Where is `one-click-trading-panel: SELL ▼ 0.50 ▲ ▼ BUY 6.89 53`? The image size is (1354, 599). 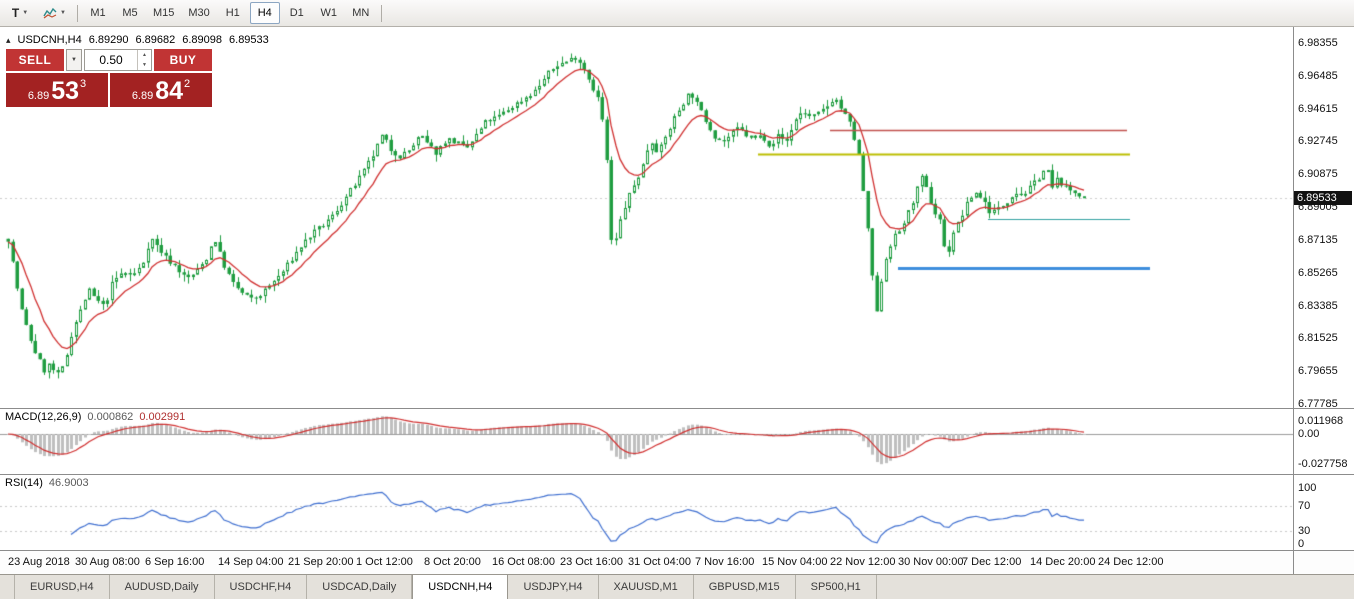
one-click-trading-panel: SELL ▼ 0.50 ▲ ▼ BUY 6.89 53 is located at coordinates (109, 78).